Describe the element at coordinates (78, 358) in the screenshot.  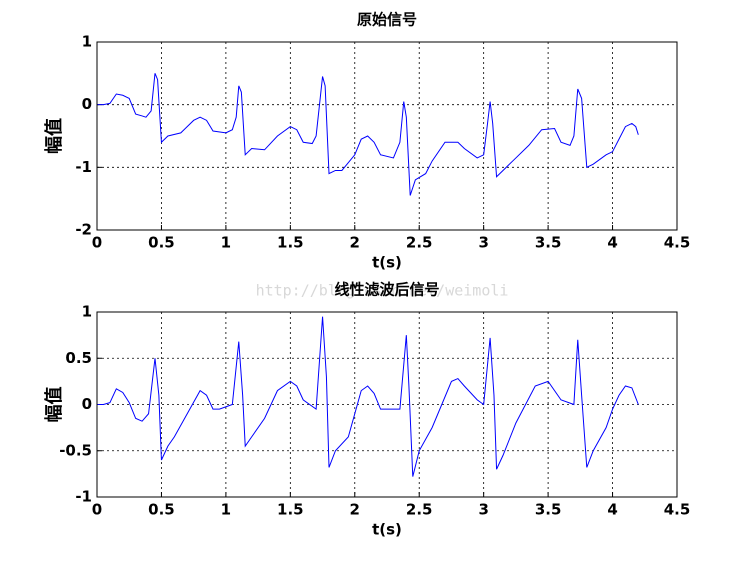
I see `y-tick-label: 0.5` at that location.